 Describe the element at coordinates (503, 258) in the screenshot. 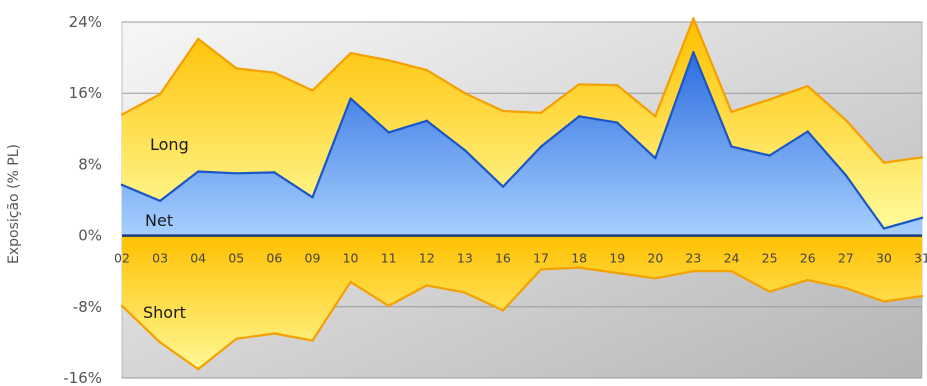

I see `x-tick-label: 16` at that location.